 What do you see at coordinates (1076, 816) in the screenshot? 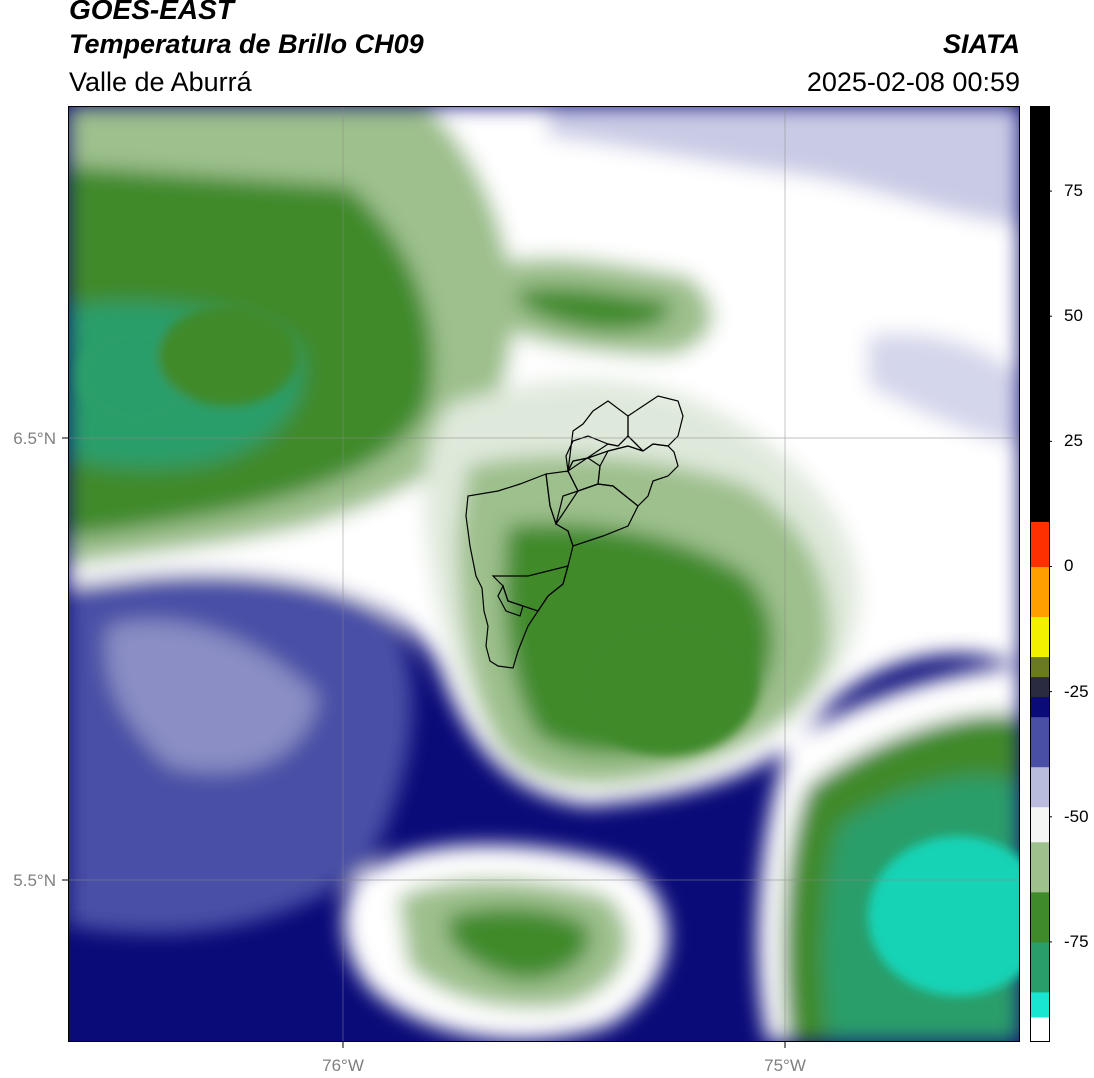
I see `colorbar-tick-label: -50` at bounding box center [1076, 816].